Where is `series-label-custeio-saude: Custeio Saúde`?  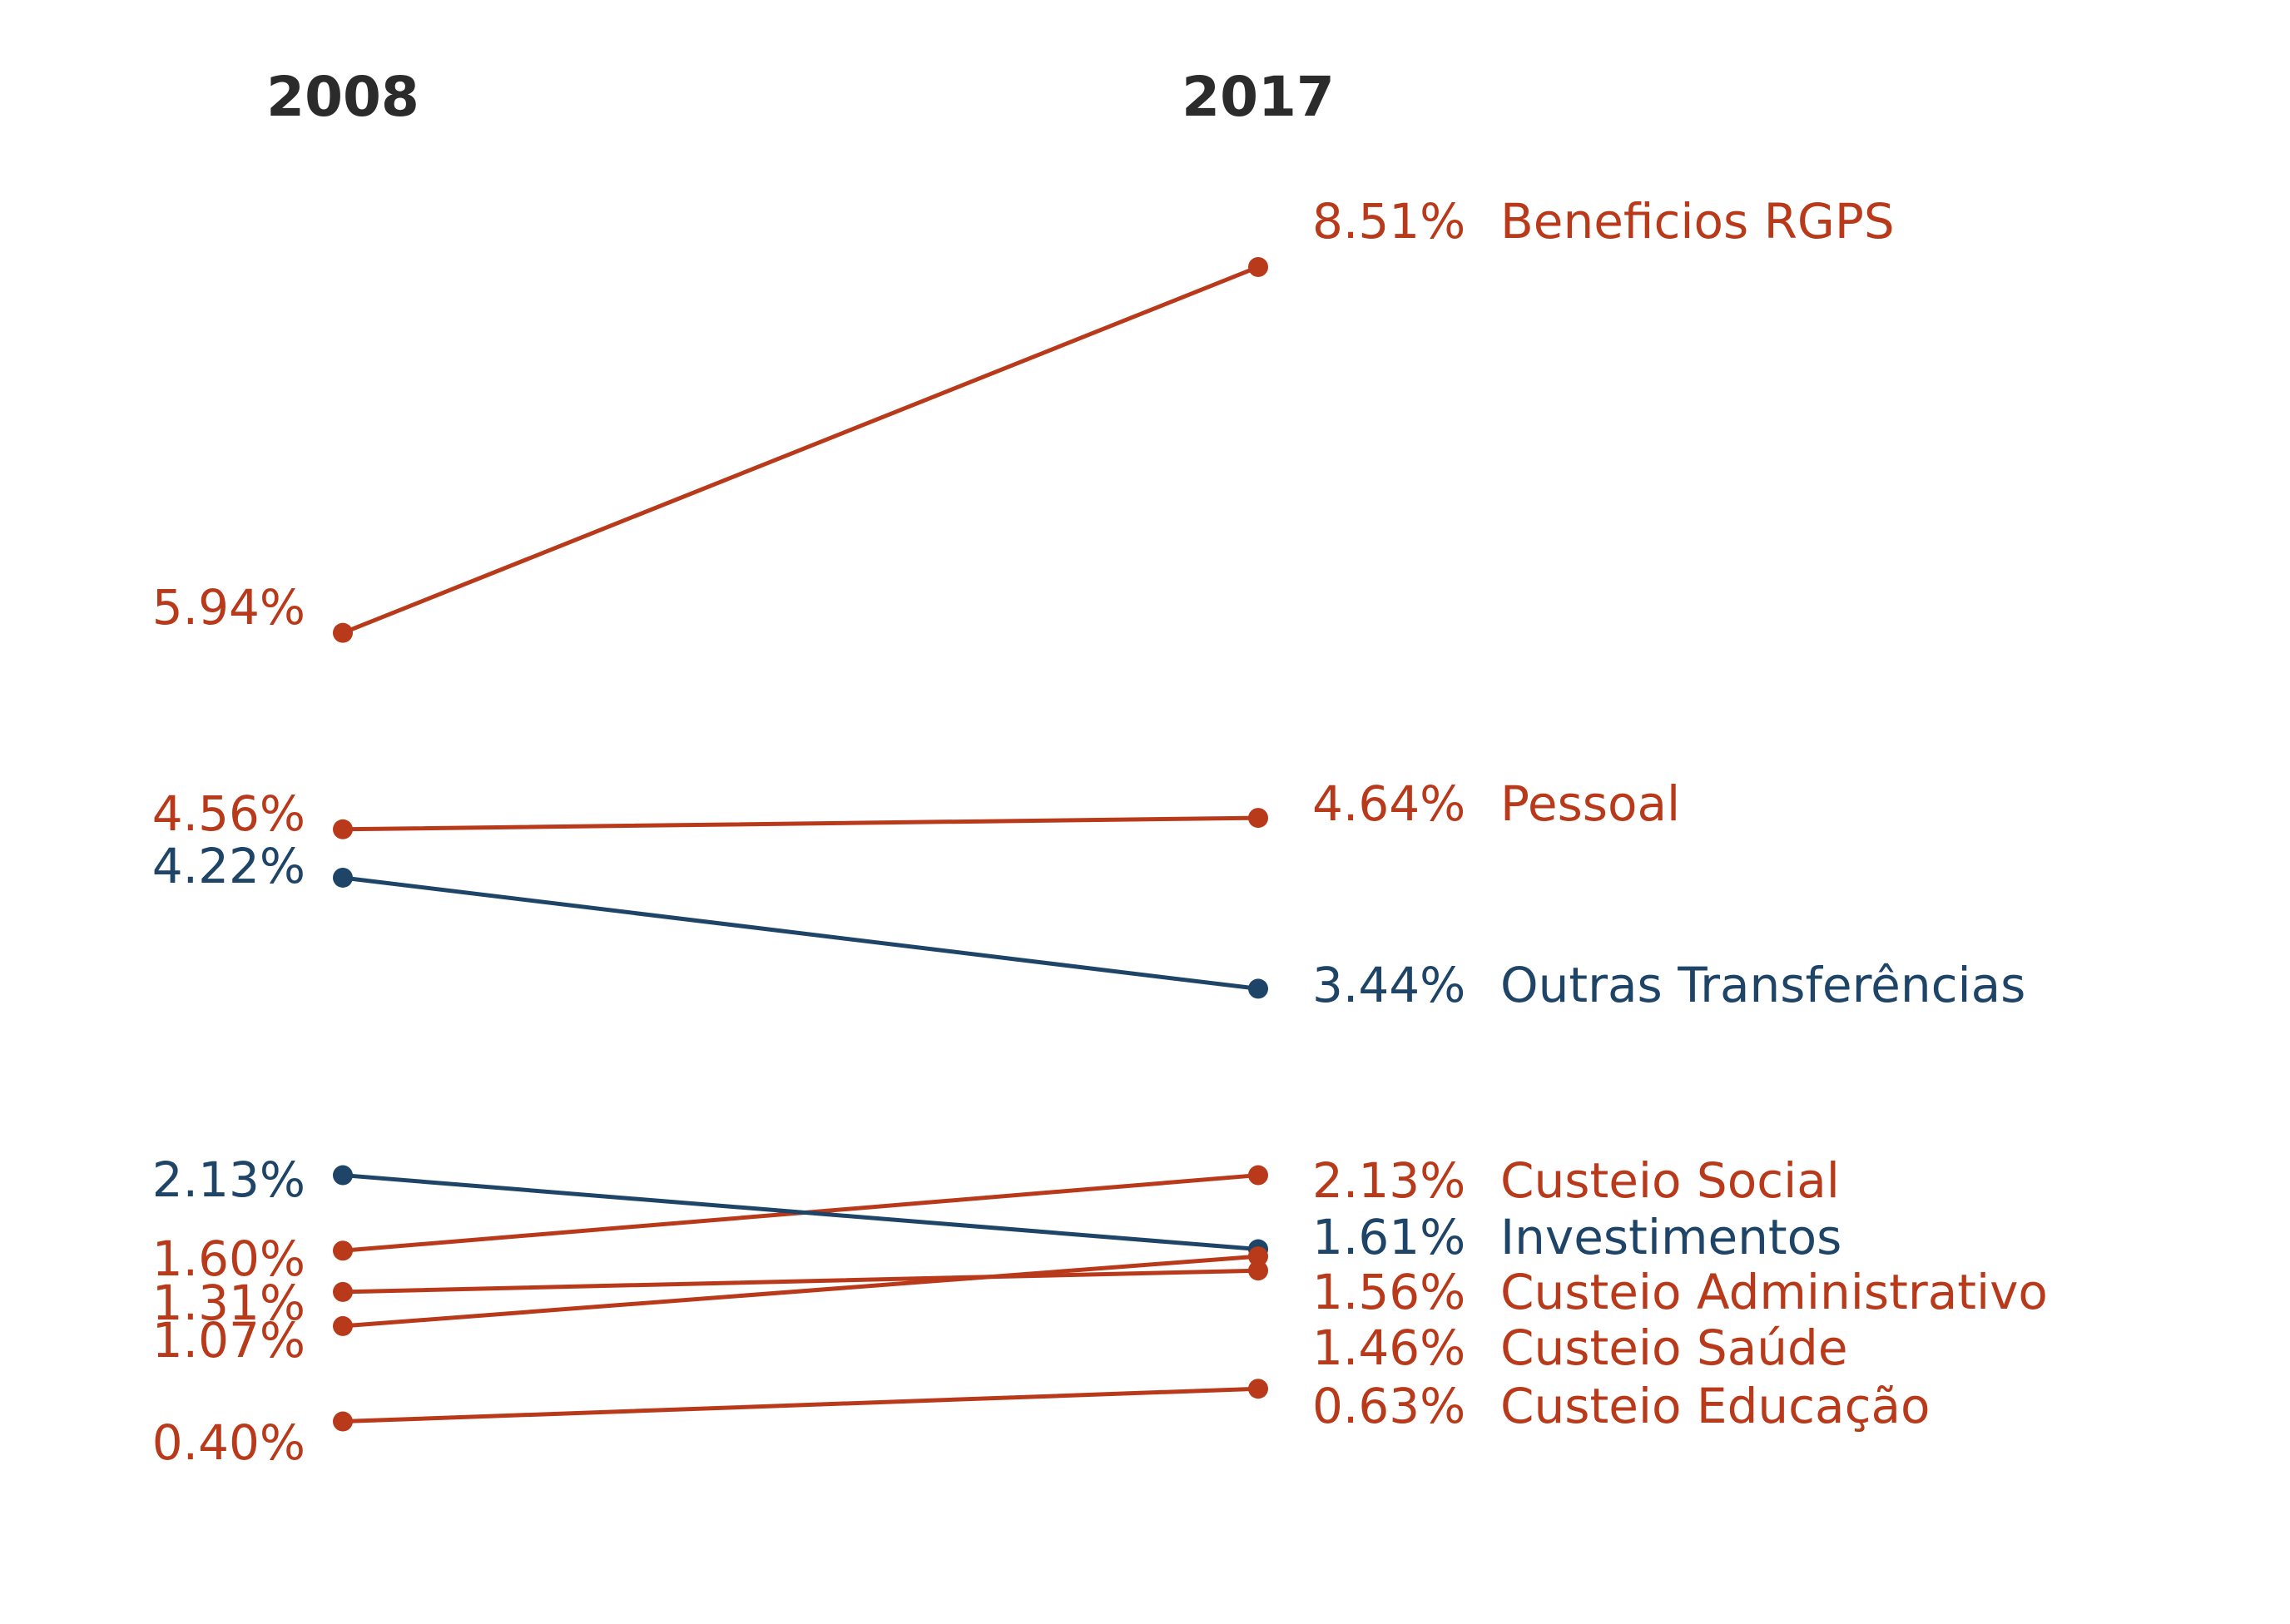
series-label-custeio-saude: Custeio Saúde is located at coordinates (1674, 1348).